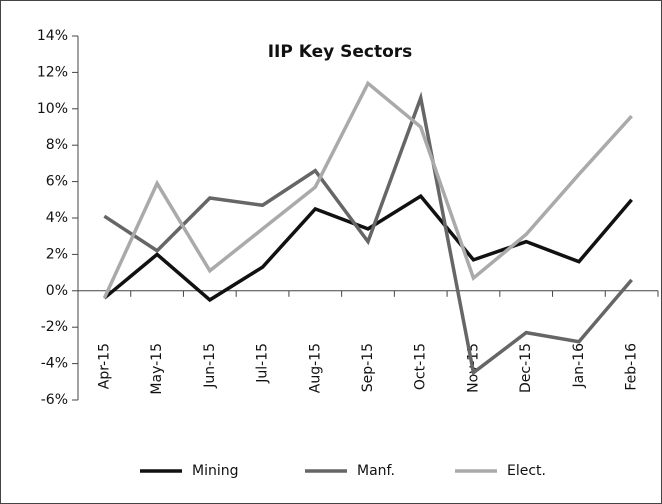 This screenshot has height=504, width=662. I want to click on x-tick-label: Jan-16, so click(579, 366).